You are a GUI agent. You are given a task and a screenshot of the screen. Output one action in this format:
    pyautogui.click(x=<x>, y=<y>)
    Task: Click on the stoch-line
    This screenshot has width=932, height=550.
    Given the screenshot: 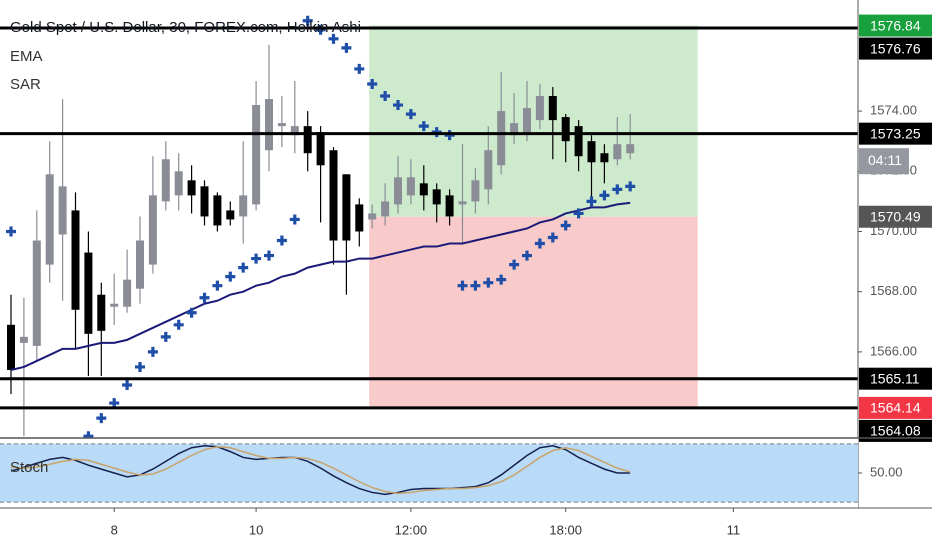 What is the action you would take?
    pyautogui.click(x=320, y=470)
    